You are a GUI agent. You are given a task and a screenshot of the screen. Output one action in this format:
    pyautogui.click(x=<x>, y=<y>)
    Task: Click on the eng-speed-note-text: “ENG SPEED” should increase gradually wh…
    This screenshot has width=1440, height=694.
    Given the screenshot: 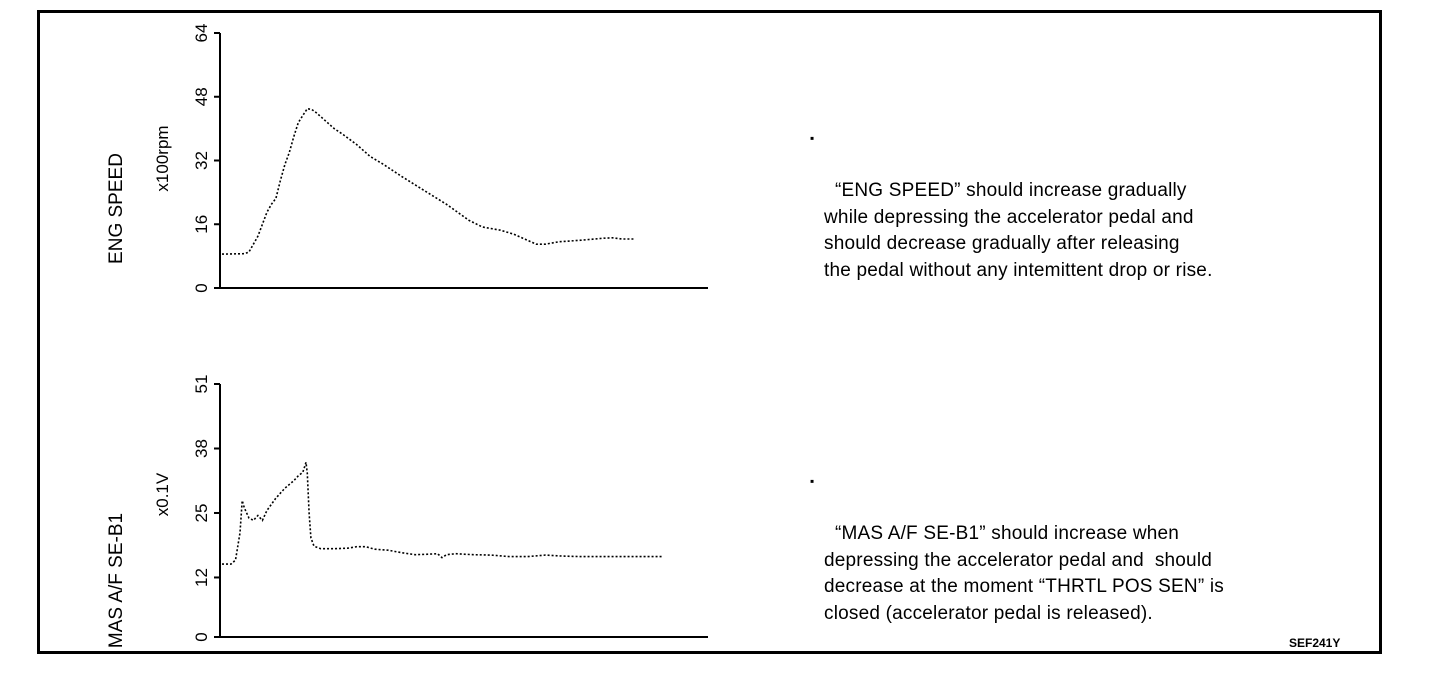 What is the action you would take?
    pyautogui.click(x=1018, y=230)
    